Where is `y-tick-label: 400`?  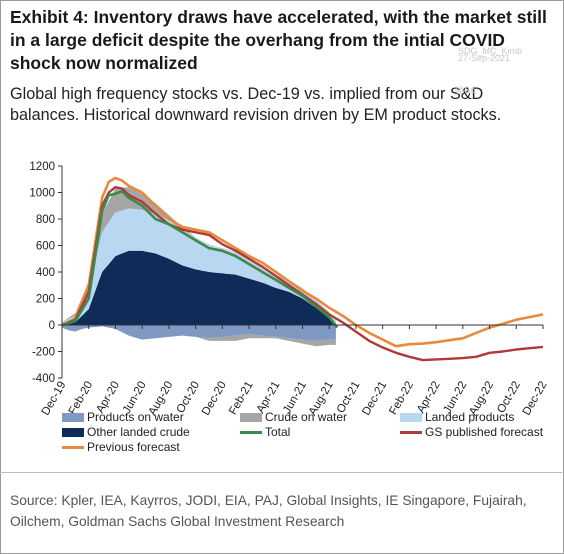
y-tick-label: 400 is located at coordinates (45, 273).